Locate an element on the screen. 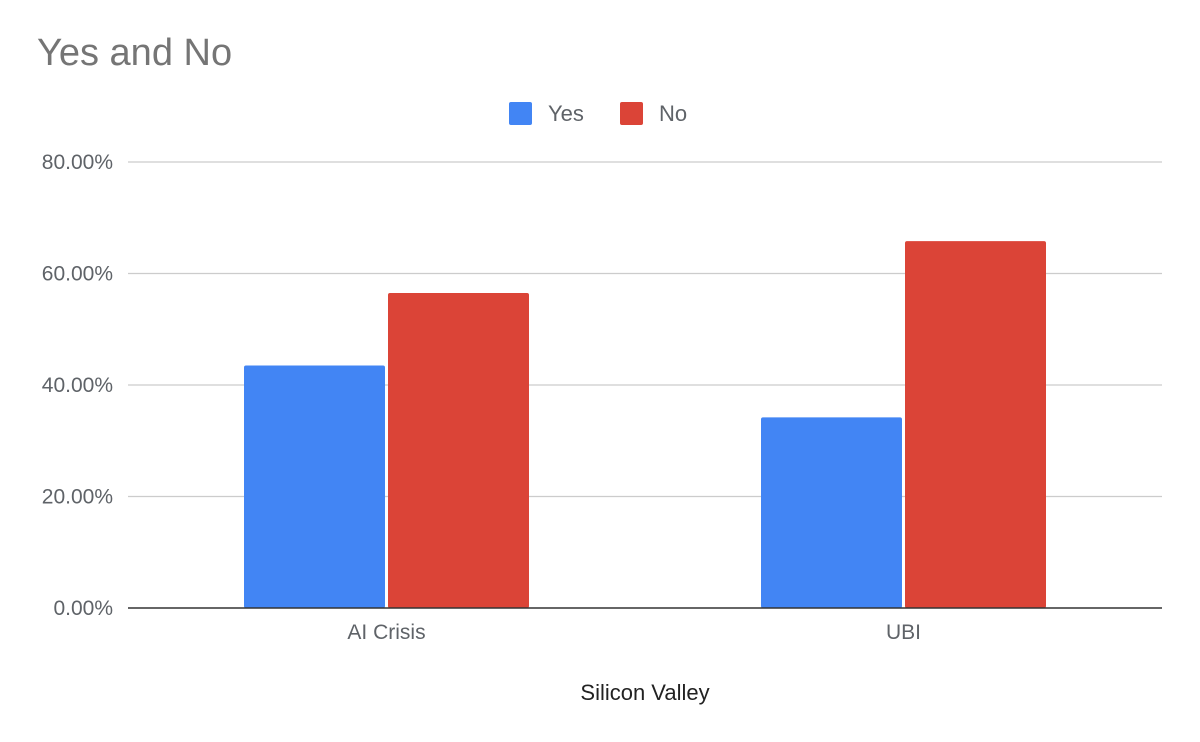 The height and width of the screenshot is (742, 1200). bar-yes-ubi is located at coordinates (831, 512).